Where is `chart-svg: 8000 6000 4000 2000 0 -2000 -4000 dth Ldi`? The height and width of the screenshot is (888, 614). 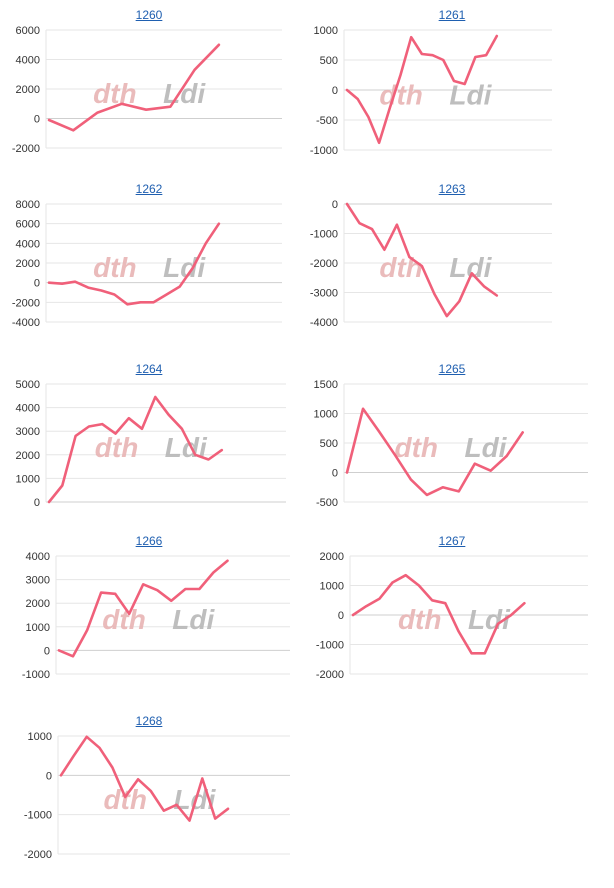 chart-svg: 8000 6000 4000 2000 0 -2000 -4000 dth Ldi is located at coordinates (147, 264).